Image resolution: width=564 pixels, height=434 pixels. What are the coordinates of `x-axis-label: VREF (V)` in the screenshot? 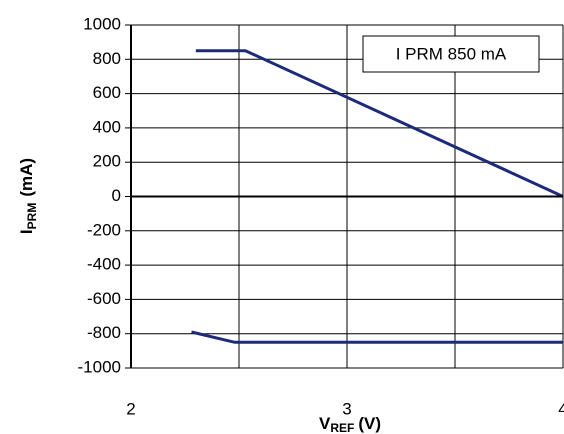 It's located at (350, 424).